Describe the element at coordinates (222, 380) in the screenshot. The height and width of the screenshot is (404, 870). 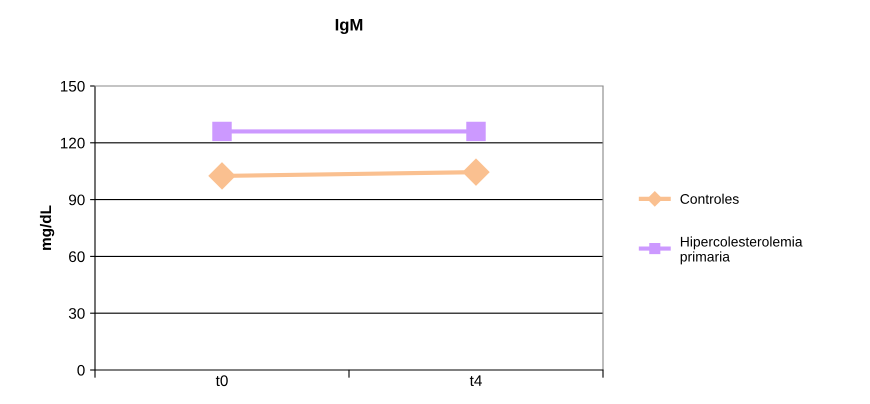
I see `x-tick-label: t0` at that location.